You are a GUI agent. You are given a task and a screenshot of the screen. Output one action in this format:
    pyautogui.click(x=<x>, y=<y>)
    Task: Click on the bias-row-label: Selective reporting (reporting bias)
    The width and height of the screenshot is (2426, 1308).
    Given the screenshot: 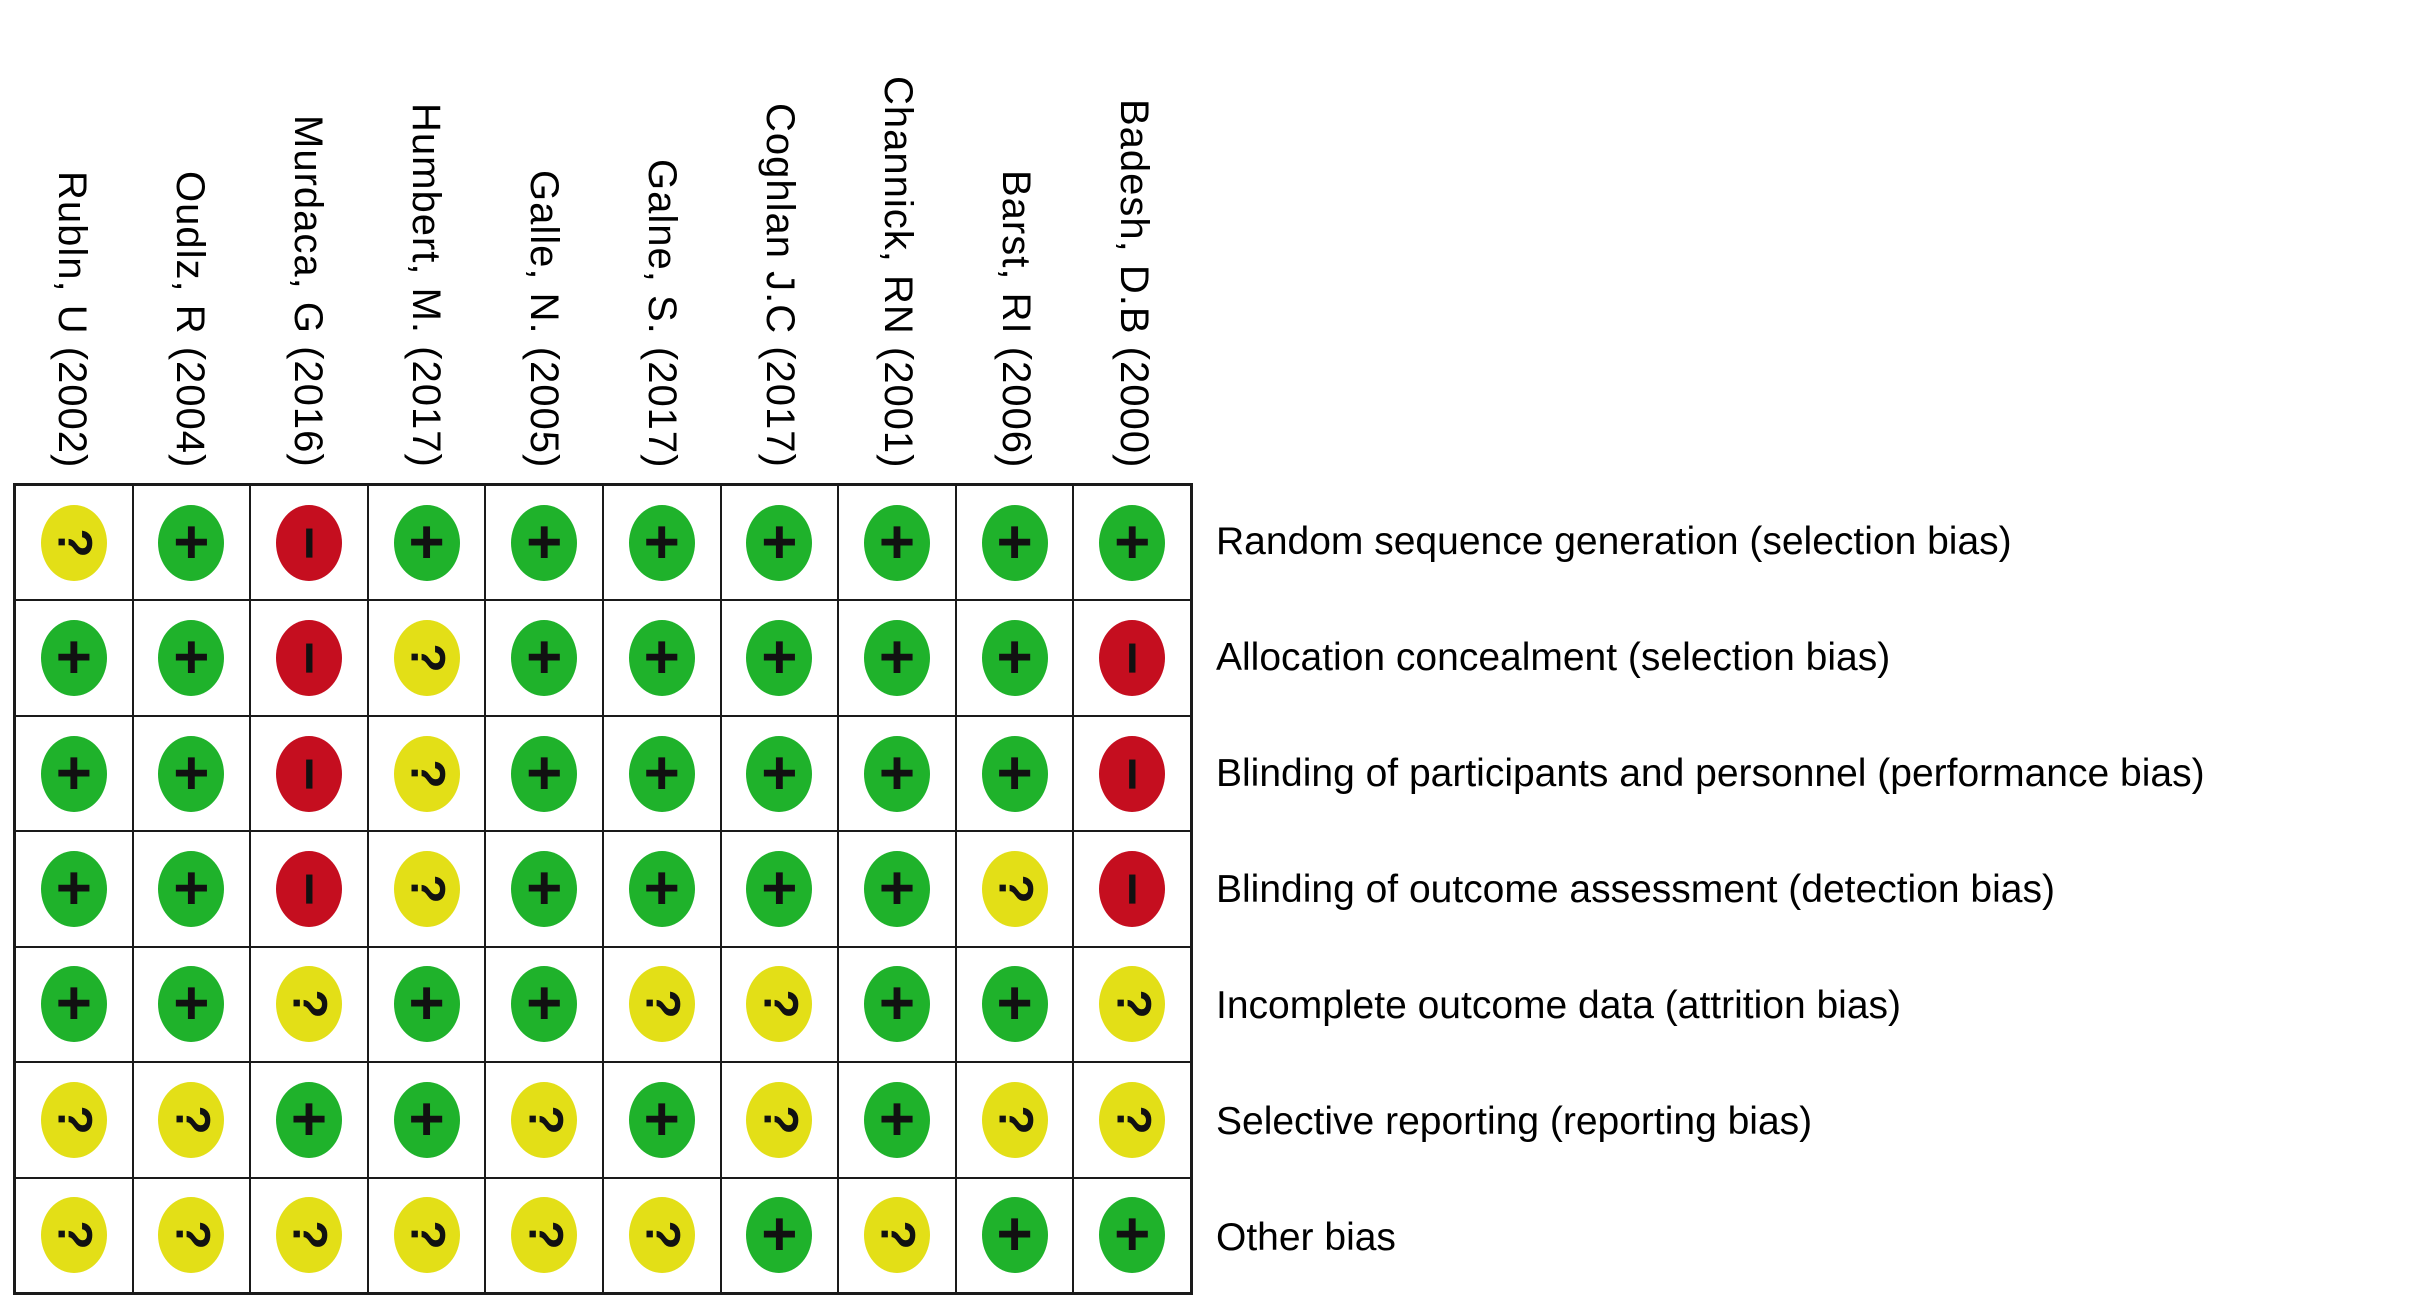 What is the action you would take?
    pyautogui.click(x=1514, y=1121)
    